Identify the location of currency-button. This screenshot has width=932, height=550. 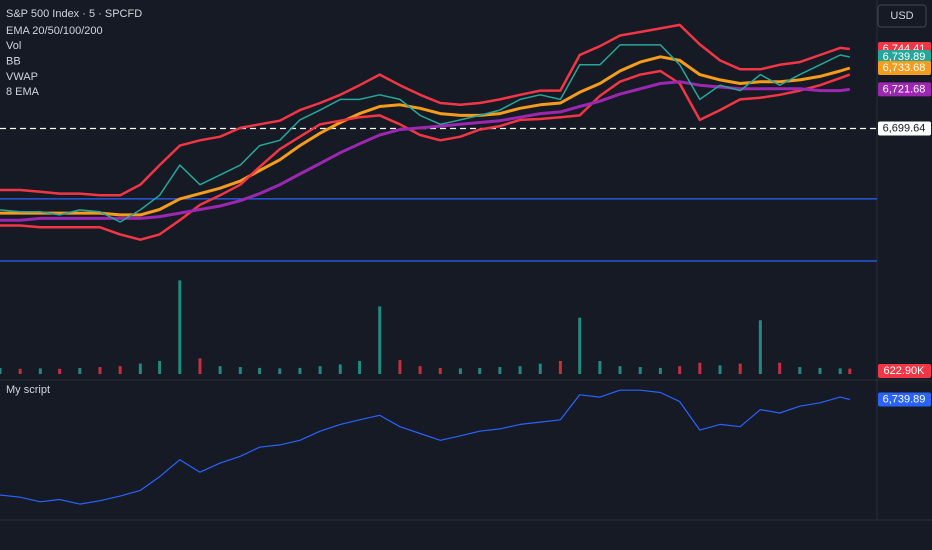
(902, 16).